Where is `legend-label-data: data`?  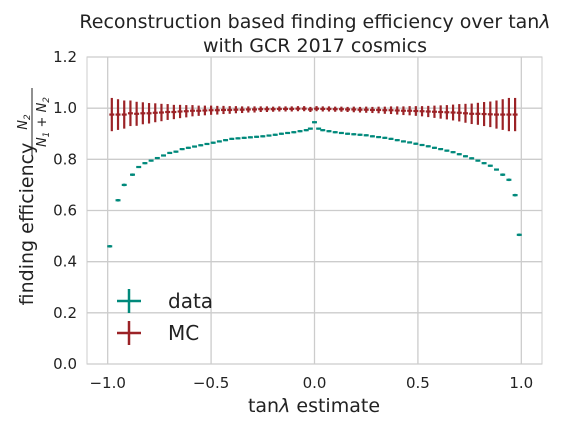 legend-label-data: data is located at coordinates (190, 301).